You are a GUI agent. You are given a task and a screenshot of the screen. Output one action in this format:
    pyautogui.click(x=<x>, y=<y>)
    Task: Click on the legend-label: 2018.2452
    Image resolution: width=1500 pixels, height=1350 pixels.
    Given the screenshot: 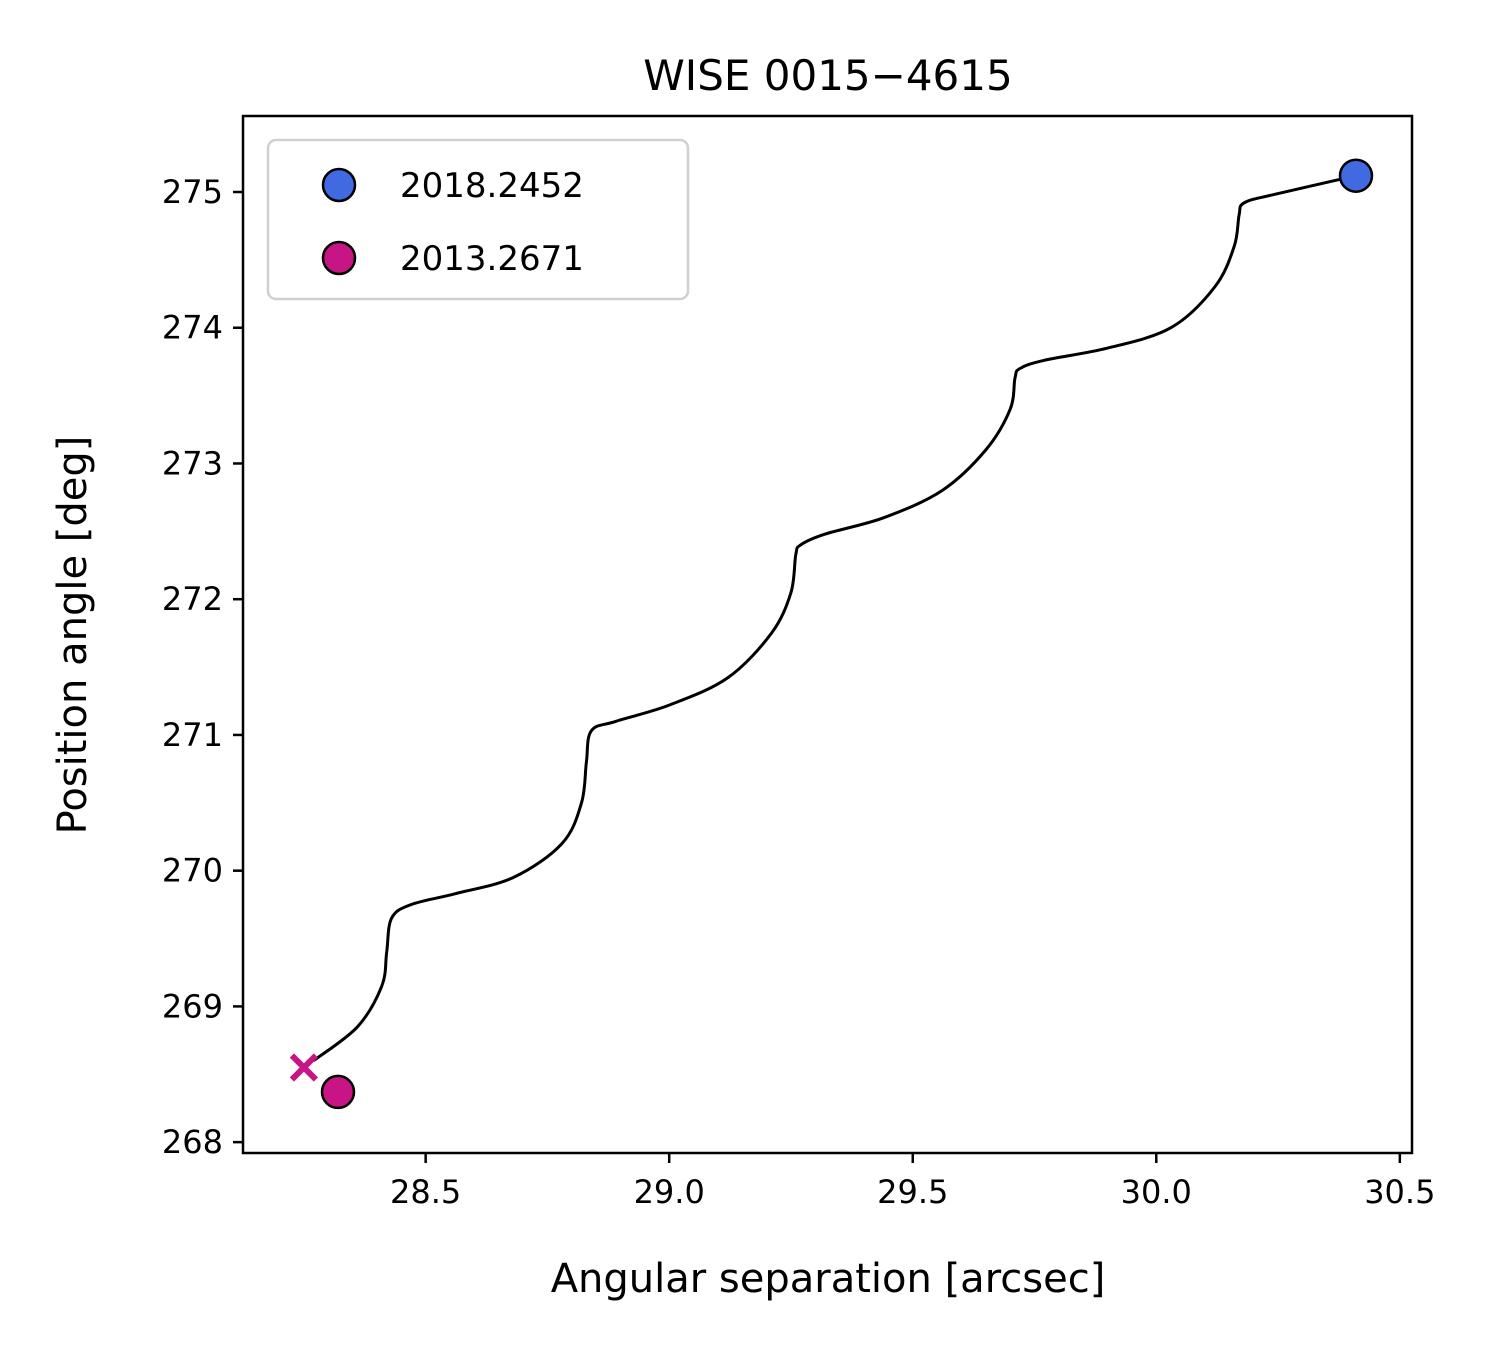 What is the action you would take?
    pyautogui.click(x=492, y=186)
    